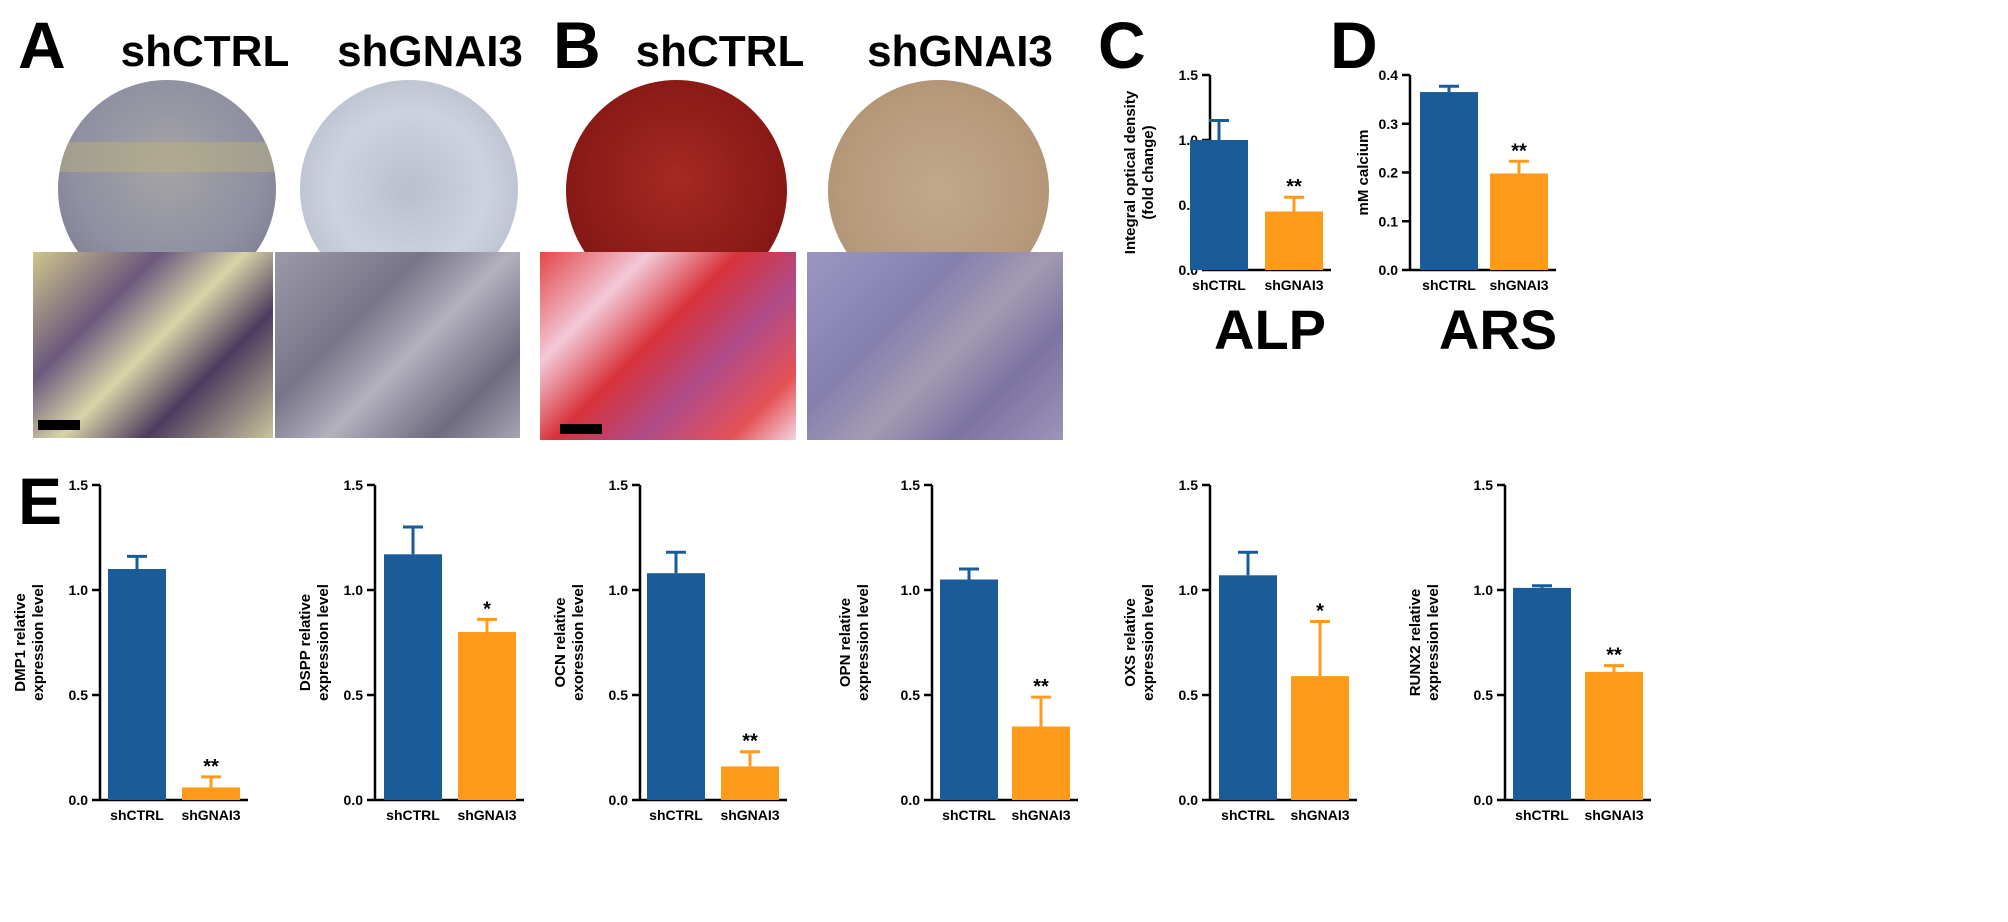  Describe the element at coordinates (59, 425) in the screenshot. I see `scale-bar-a` at that location.